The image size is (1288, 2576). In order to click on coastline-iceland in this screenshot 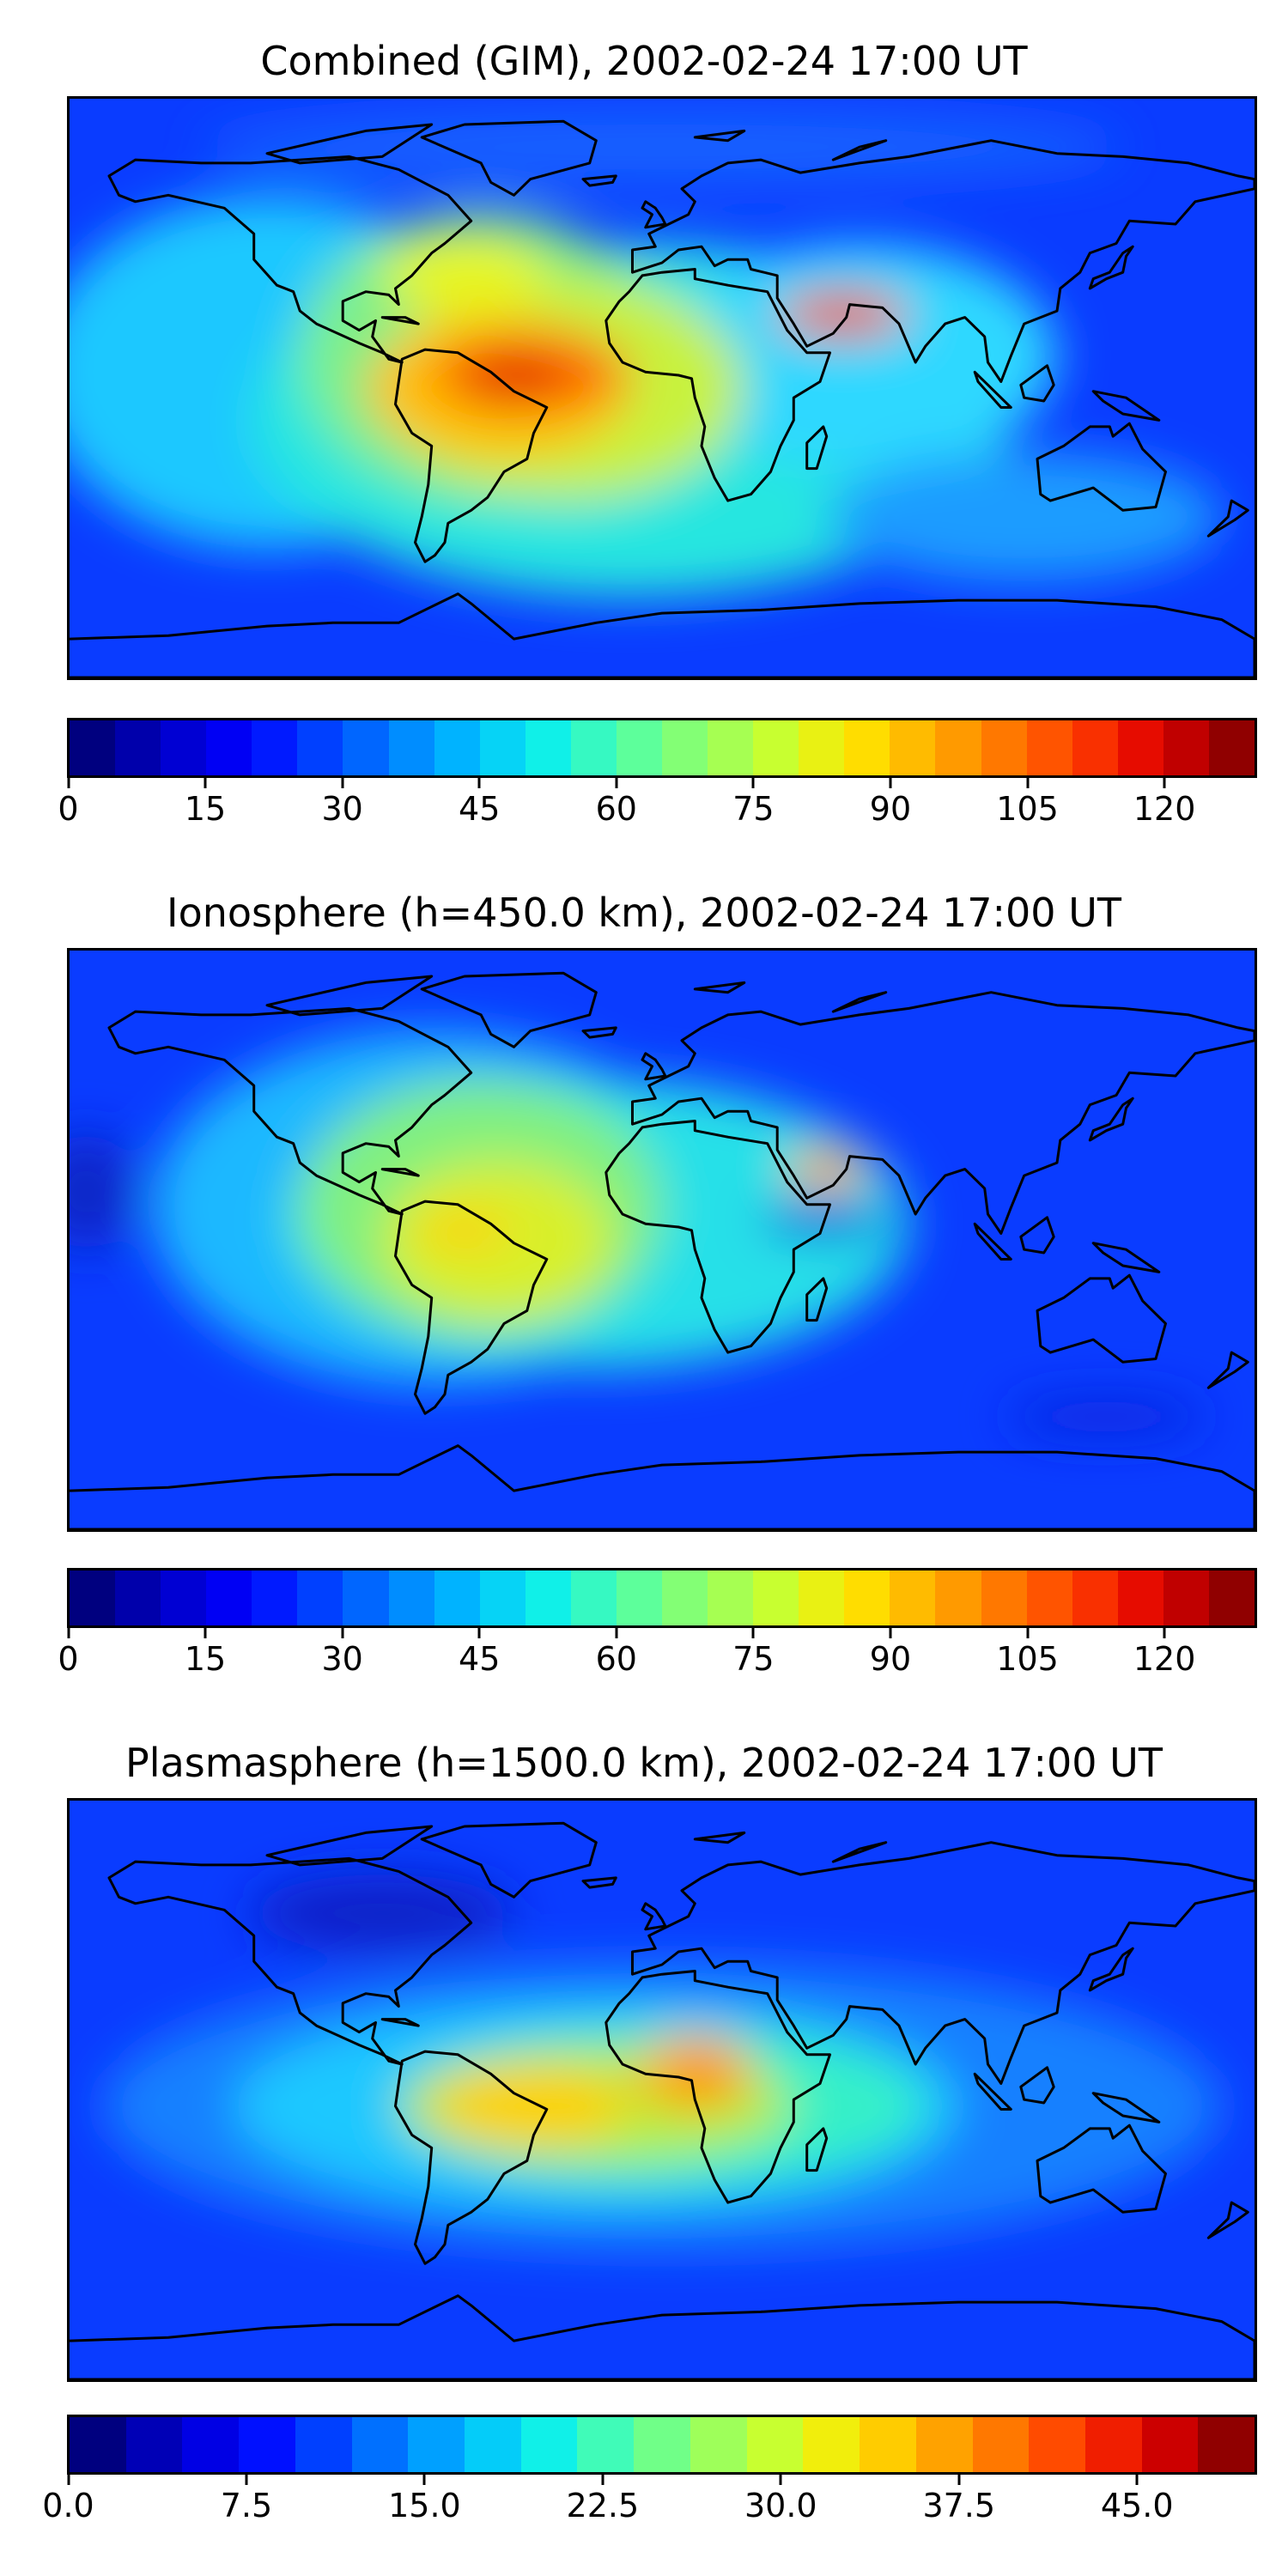, I will do `click(599, 1882)`.